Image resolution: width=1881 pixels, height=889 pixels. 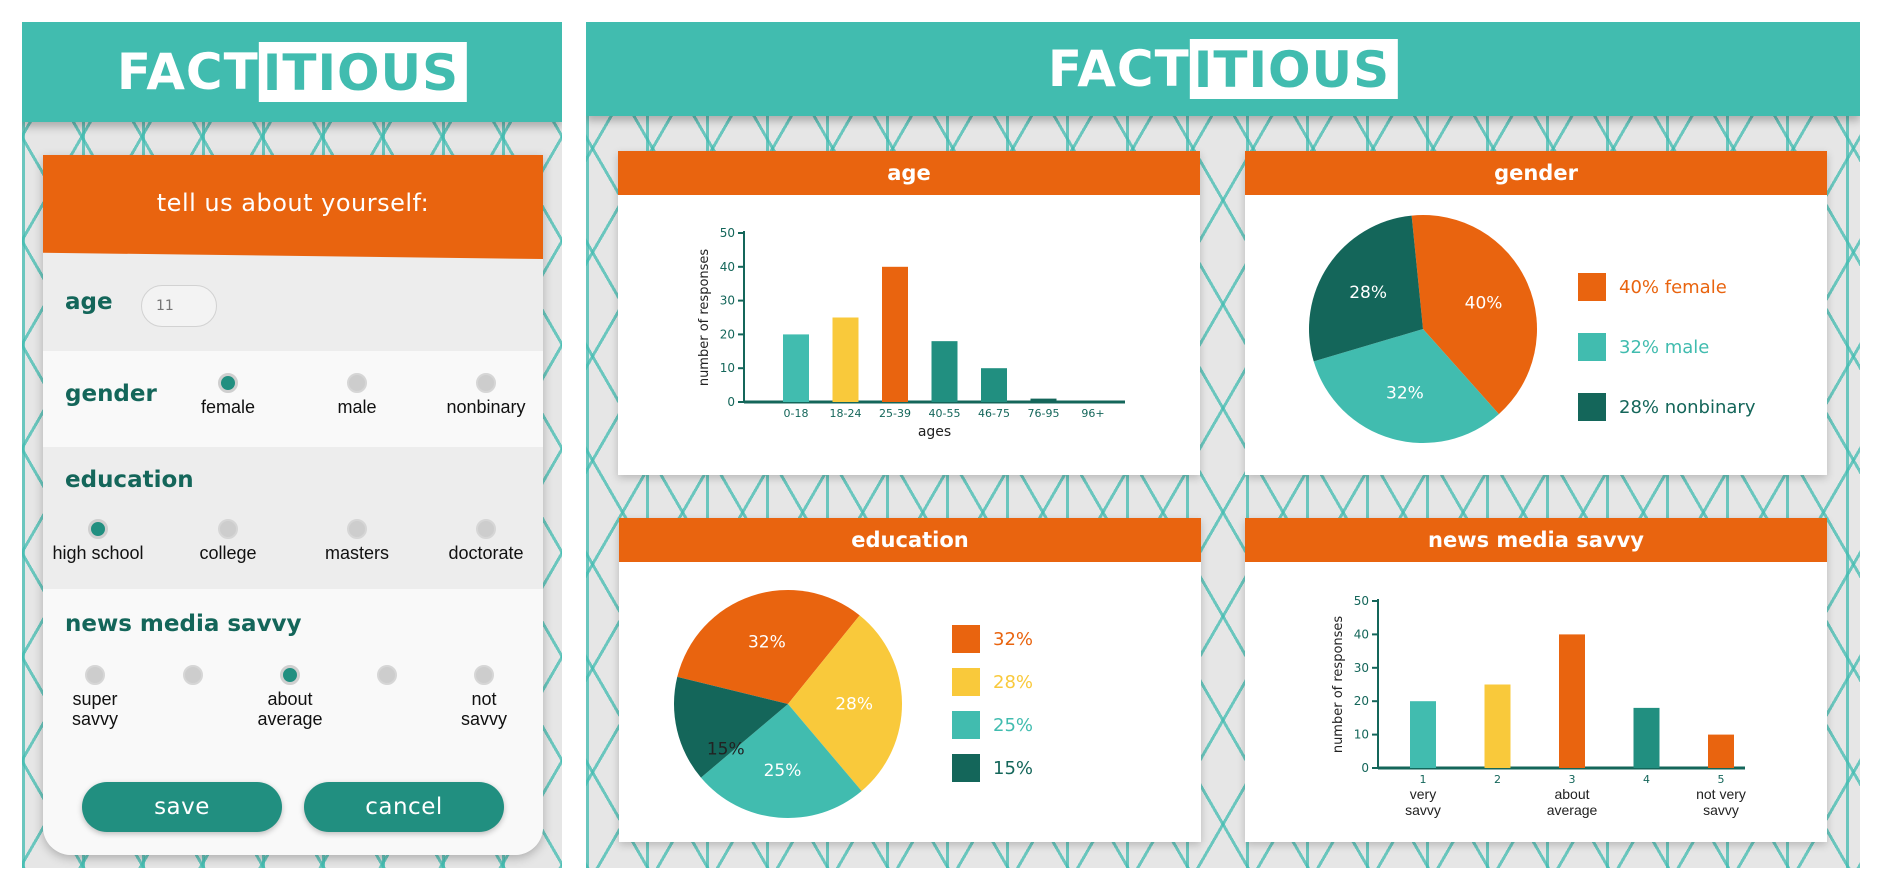 I want to click on education-radio-high-school, so click(x=98, y=529).